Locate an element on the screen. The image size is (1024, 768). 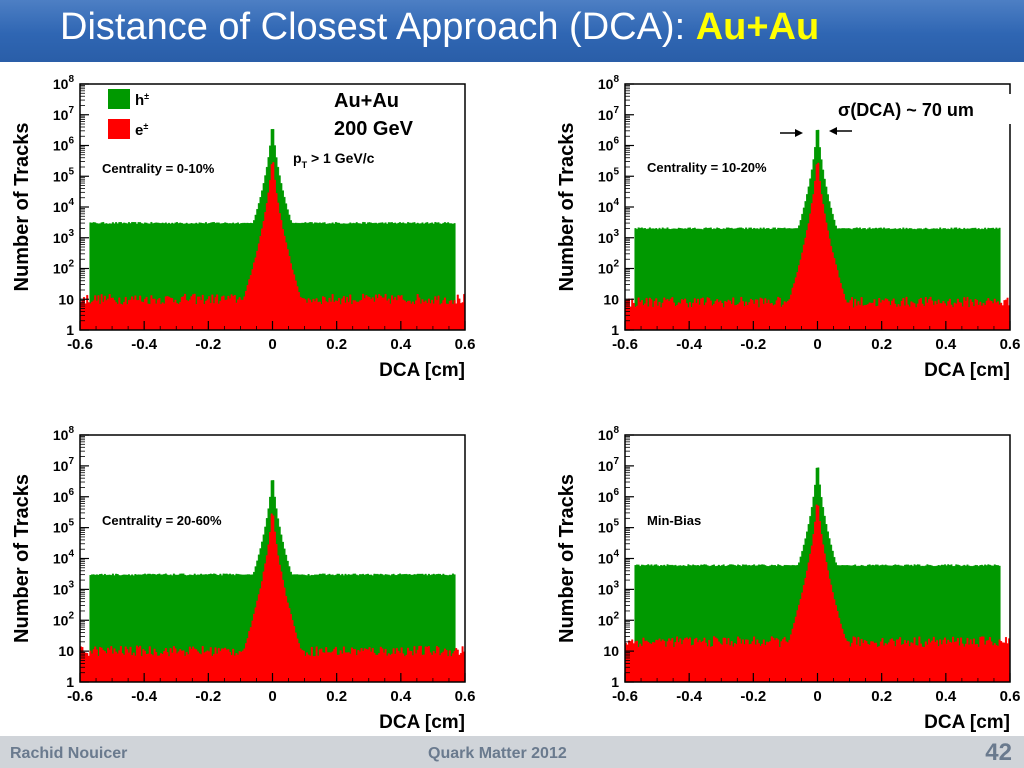
page-number: 42 is located at coordinates (998, 752).